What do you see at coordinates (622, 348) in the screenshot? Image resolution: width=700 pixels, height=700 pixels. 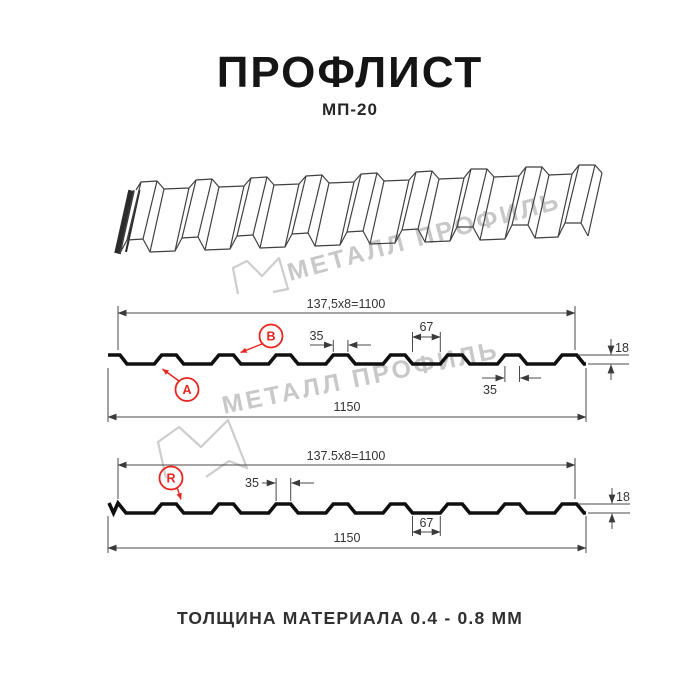 I see `height-label-ab: 18` at bounding box center [622, 348].